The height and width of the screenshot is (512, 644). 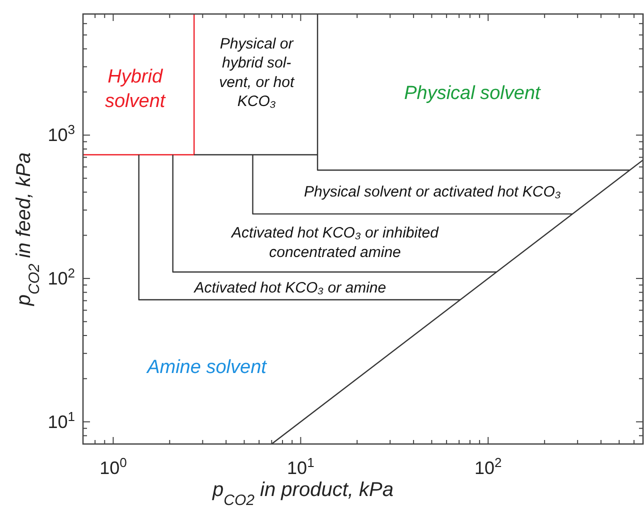 What do you see at coordinates (61, 134) in the screenshot?
I see `y-tick-label: 10$^{3}$` at bounding box center [61, 134].